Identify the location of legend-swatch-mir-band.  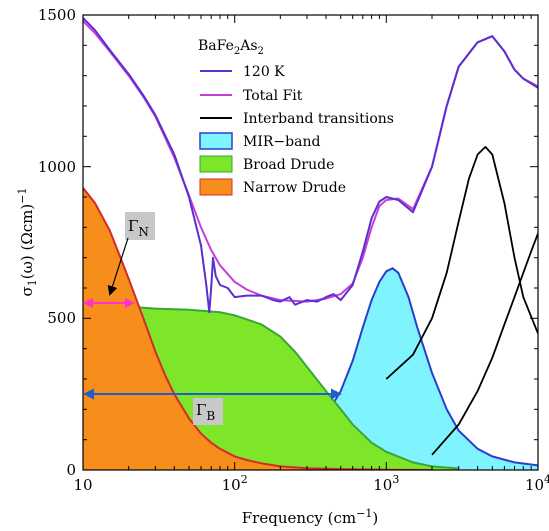
(216, 141).